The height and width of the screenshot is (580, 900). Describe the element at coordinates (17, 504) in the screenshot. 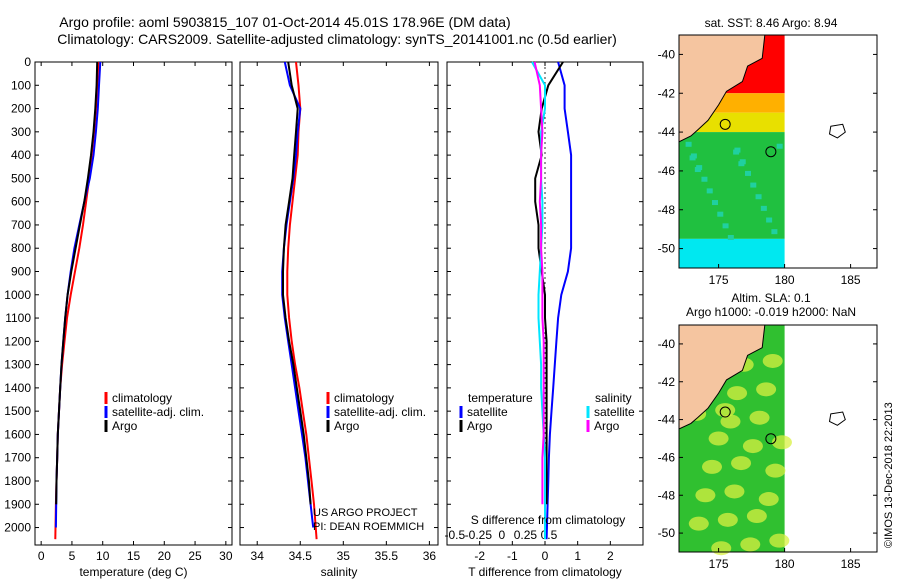

I see `y-tick-label: 1900` at that location.